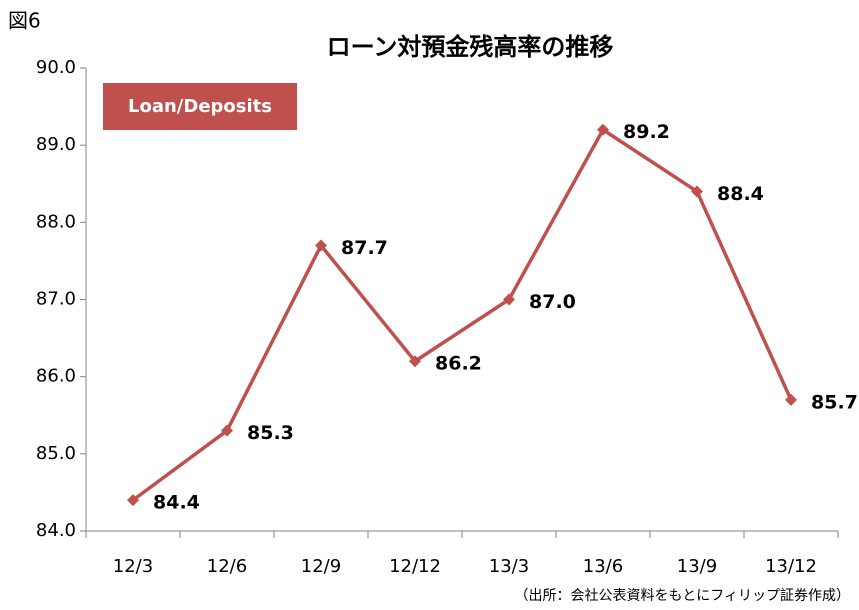 The width and height of the screenshot is (859, 610). Describe the element at coordinates (509, 566) in the screenshot. I see `x-tick-label: 13/3` at that location.